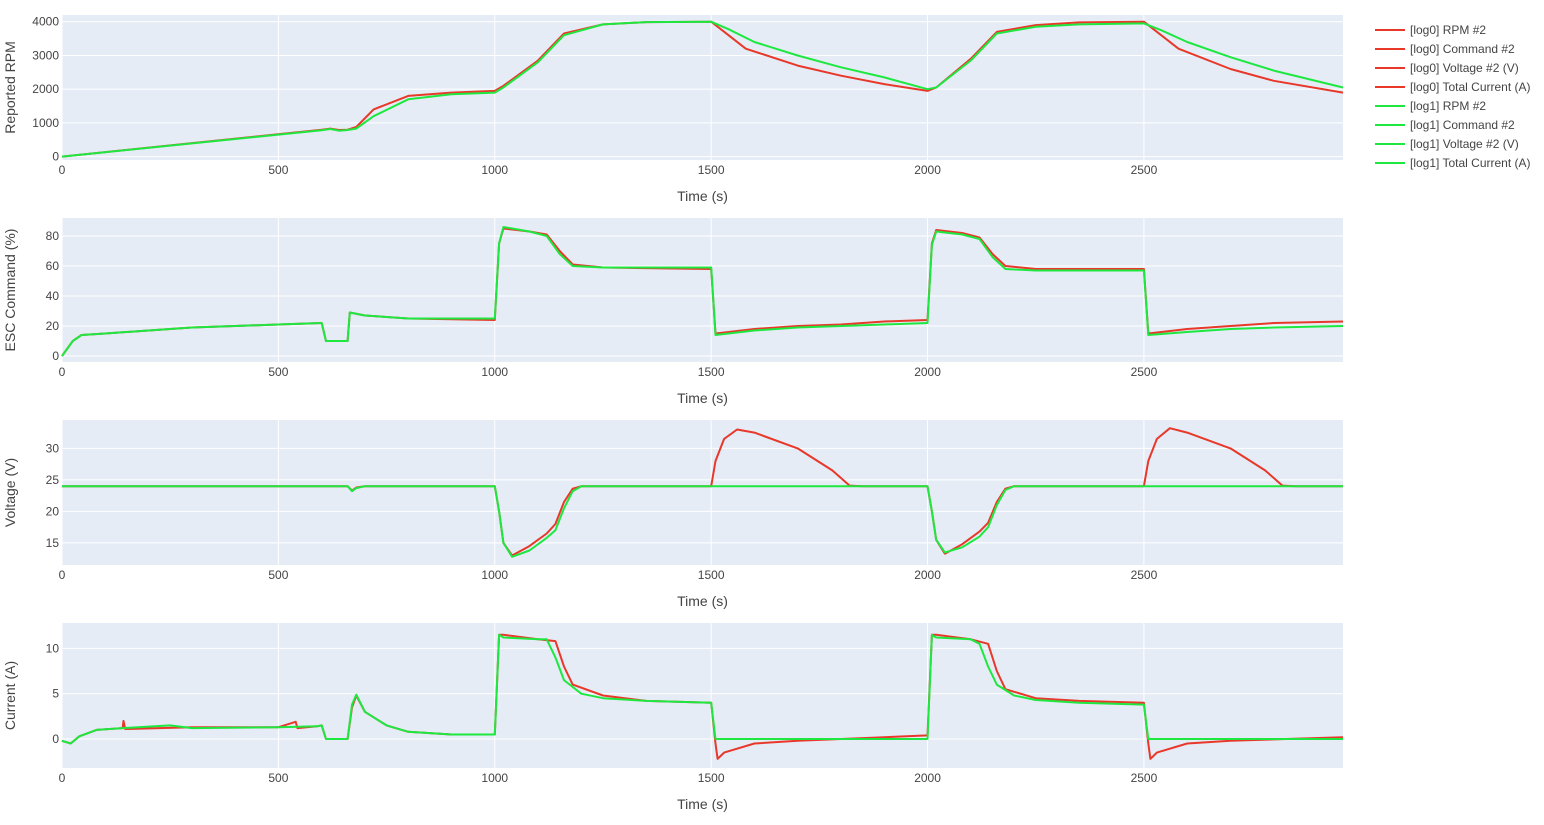 The width and height of the screenshot is (1544, 825). I want to click on y-tick-label: 80, so click(53, 236).